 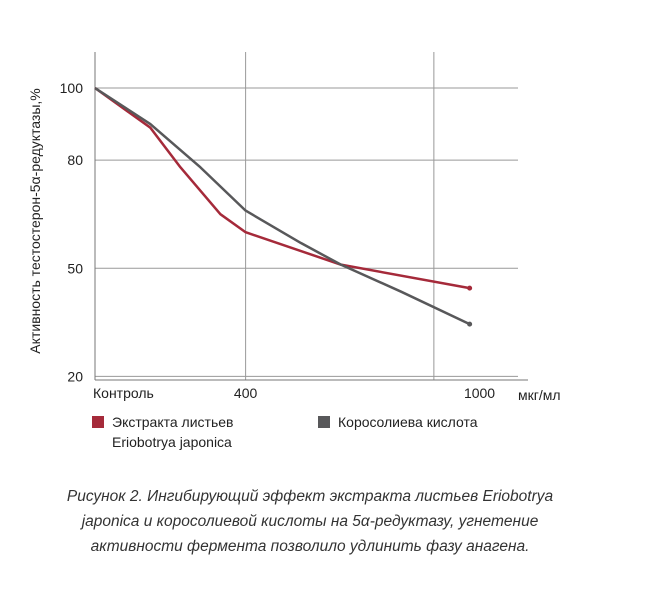 I want to click on y-axis-label: Активность тестостерон-5α-редуктазы,%, so click(x=35, y=220).